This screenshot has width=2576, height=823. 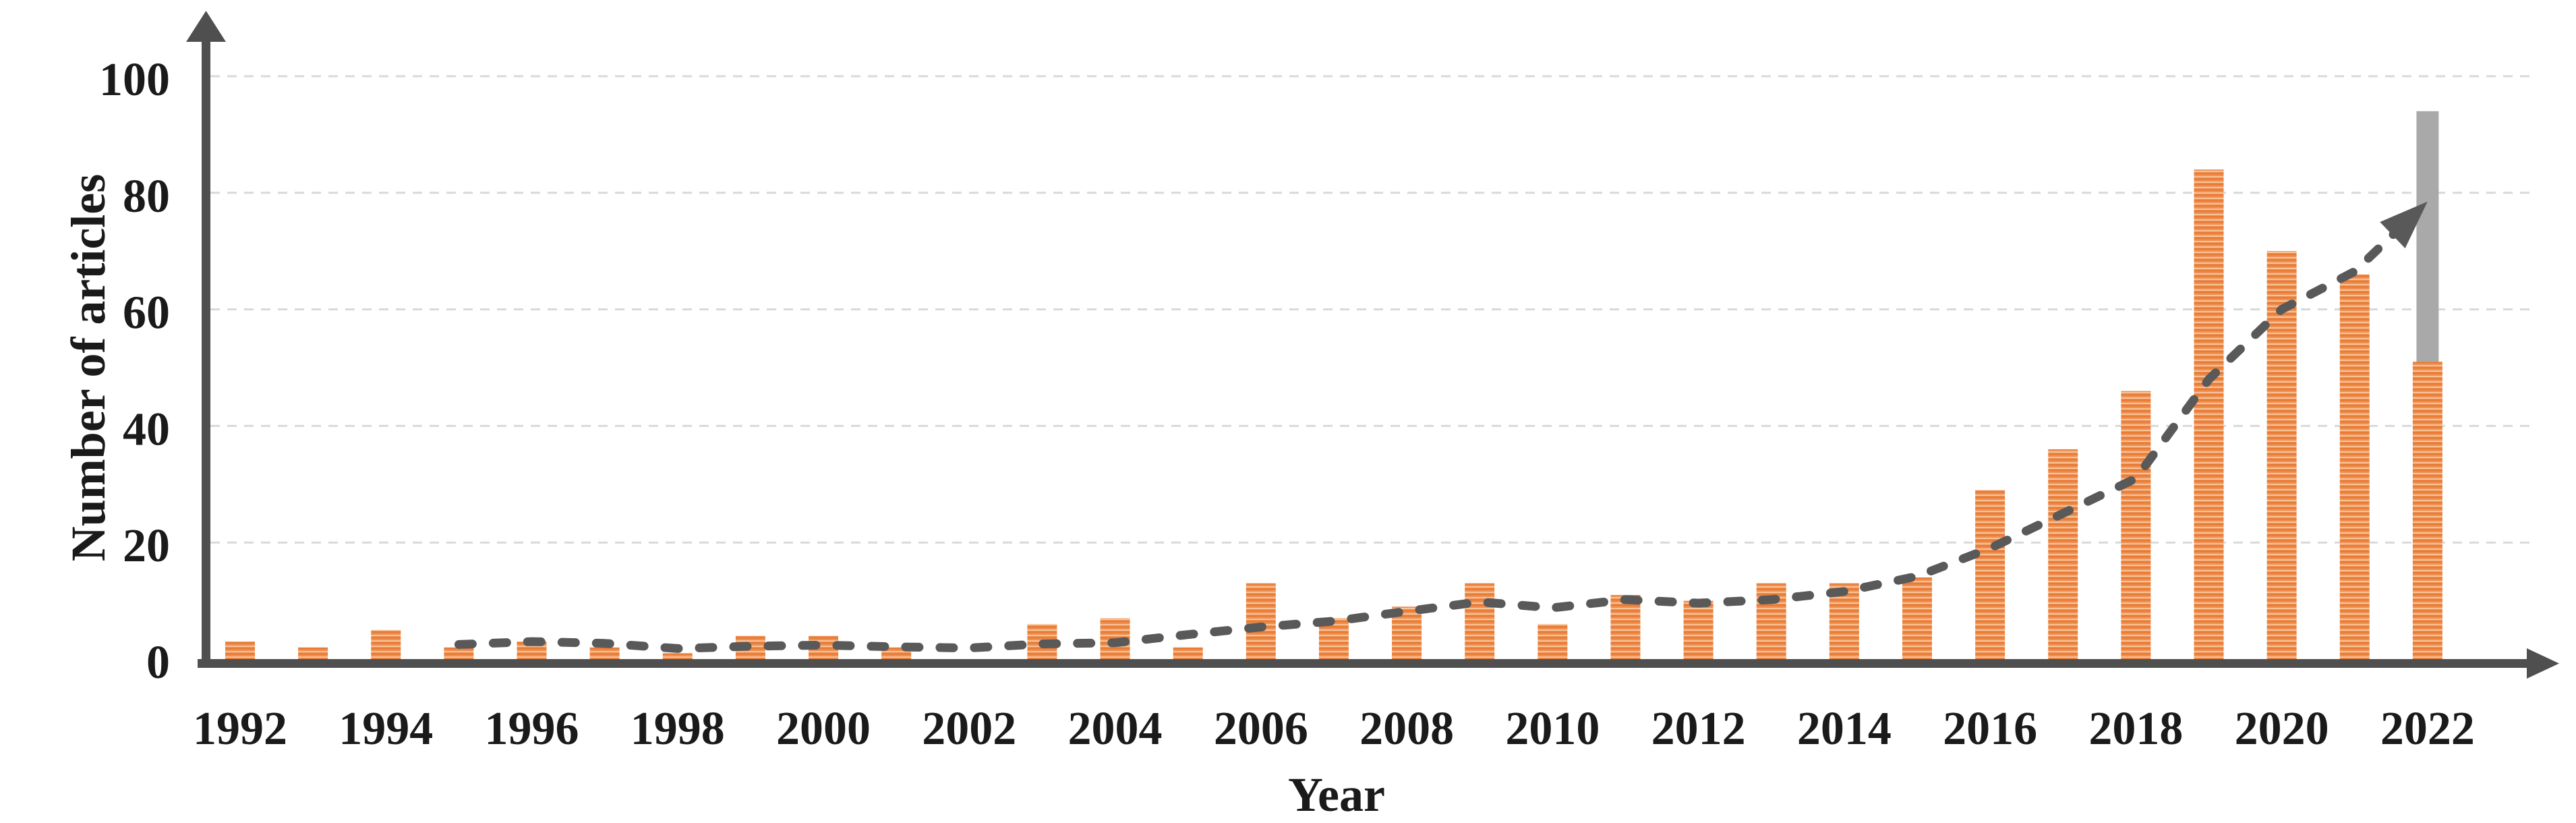 What do you see at coordinates (2282, 729) in the screenshot?
I see `x-tick-2020: 2020` at bounding box center [2282, 729].